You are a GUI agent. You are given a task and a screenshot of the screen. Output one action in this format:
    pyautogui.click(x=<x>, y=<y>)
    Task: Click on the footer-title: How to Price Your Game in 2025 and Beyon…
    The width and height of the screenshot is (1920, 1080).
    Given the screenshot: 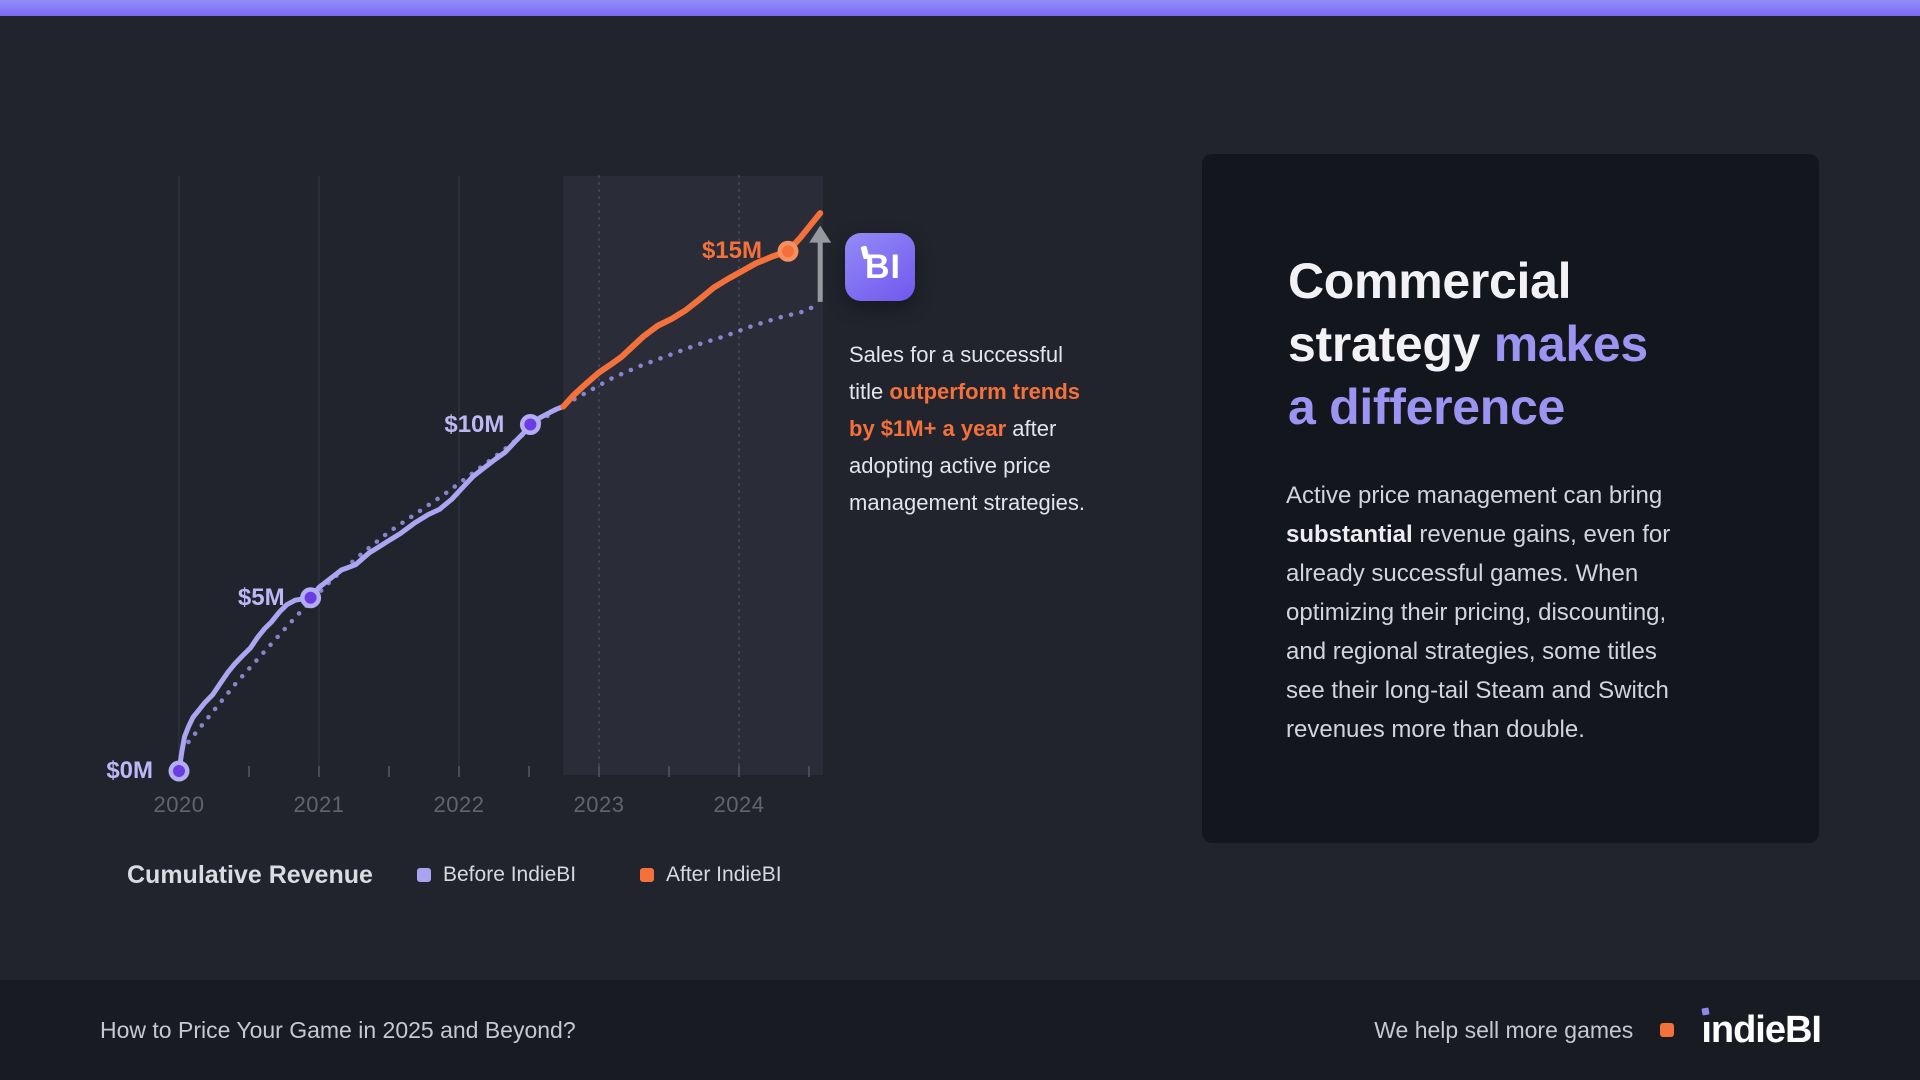 What is the action you would take?
    pyautogui.click(x=338, y=1029)
    